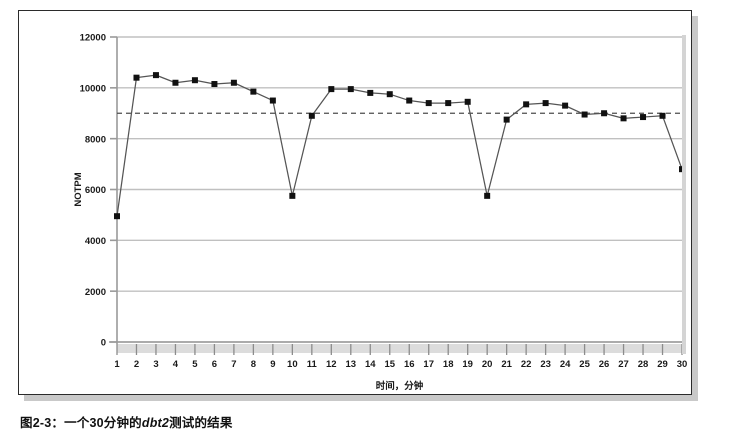 The width and height of the screenshot is (749, 445). I want to click on y-axis-tick-label: 12000, so click(93, 38).